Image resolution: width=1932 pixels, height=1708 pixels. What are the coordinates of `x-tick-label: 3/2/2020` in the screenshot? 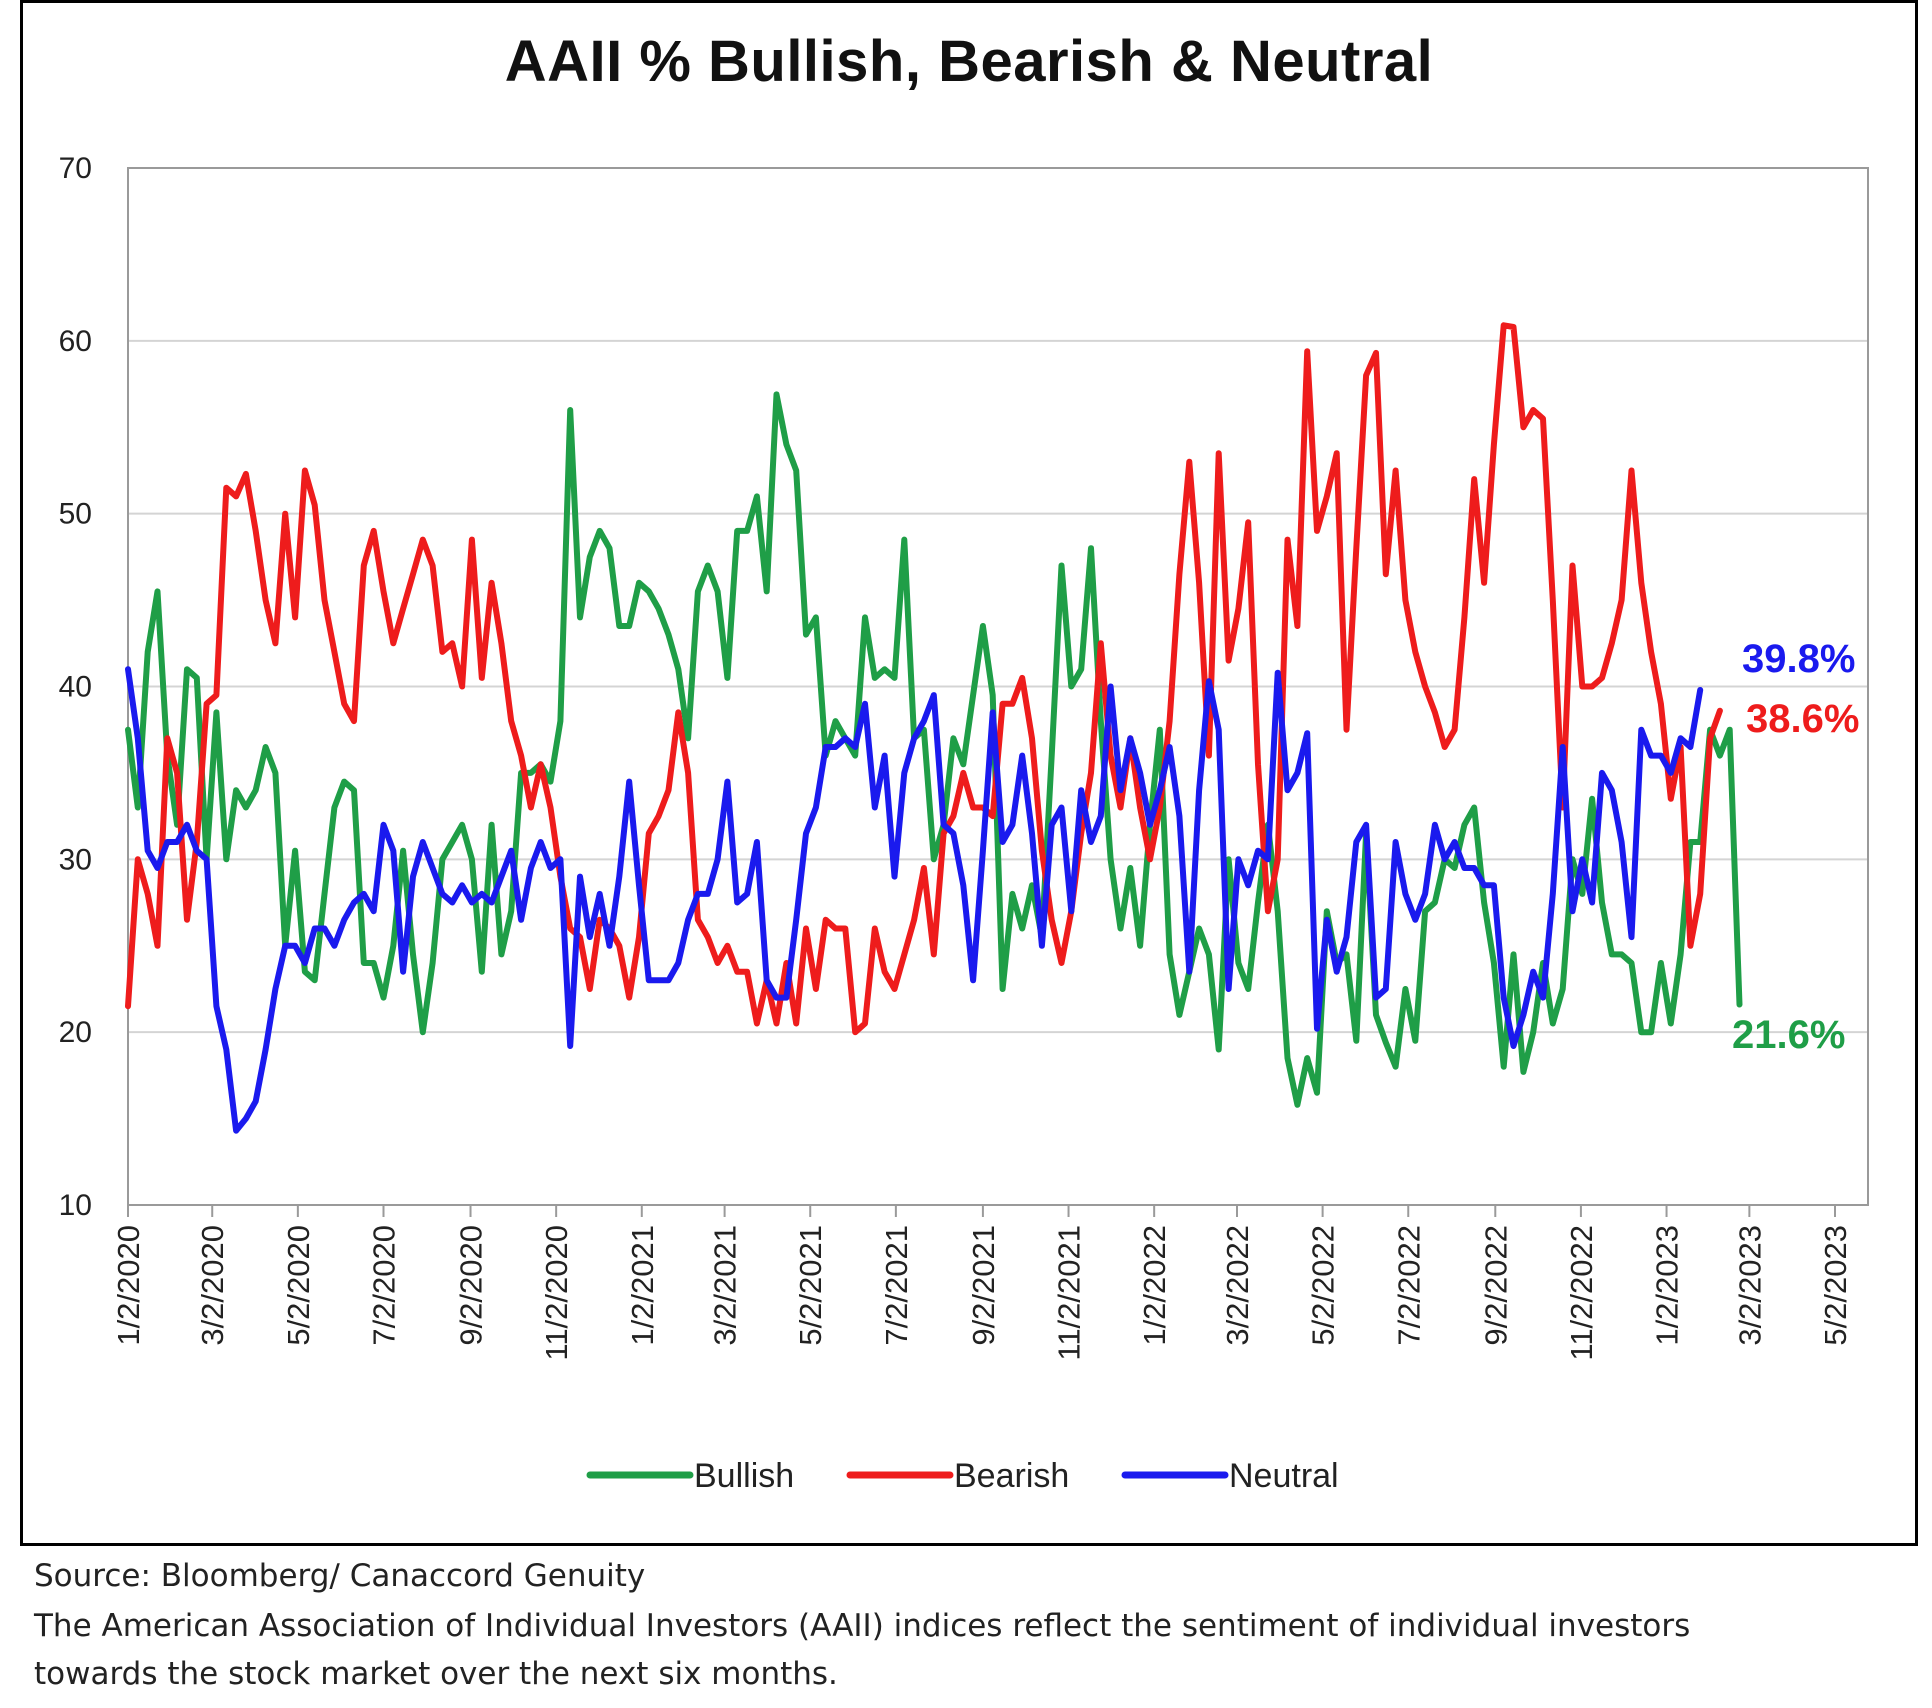 It's located at (212, 1285).